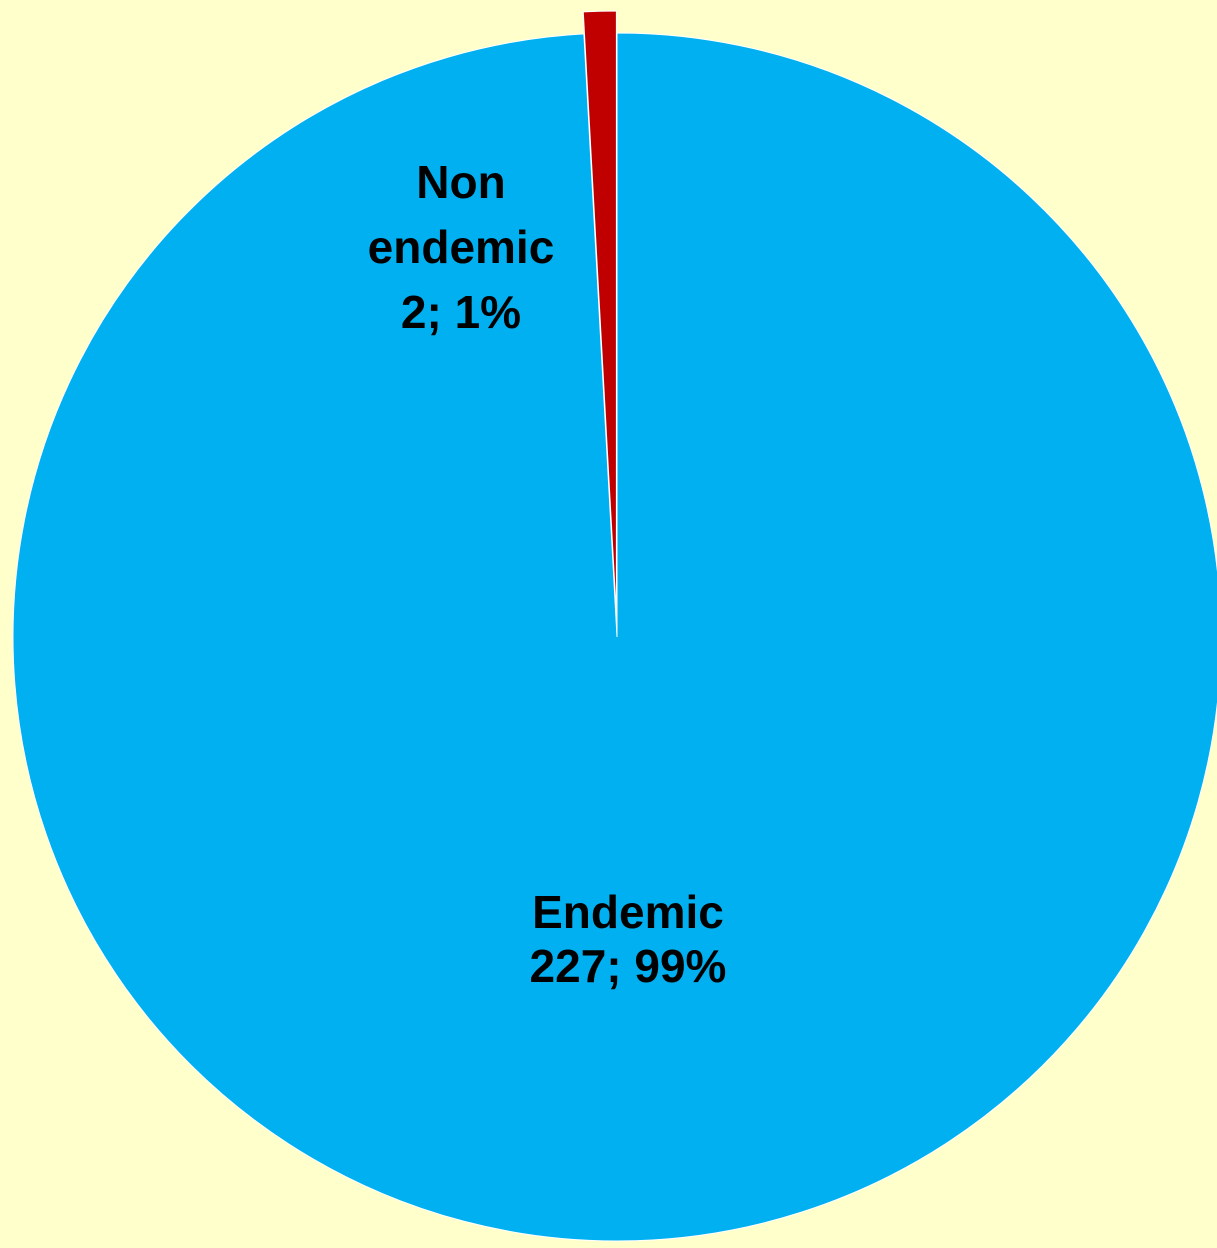  What do you see at coordinates (599, 313) in the screenshot?
I see `pie-slice-non-endemic` at bounding box center [599, 313].